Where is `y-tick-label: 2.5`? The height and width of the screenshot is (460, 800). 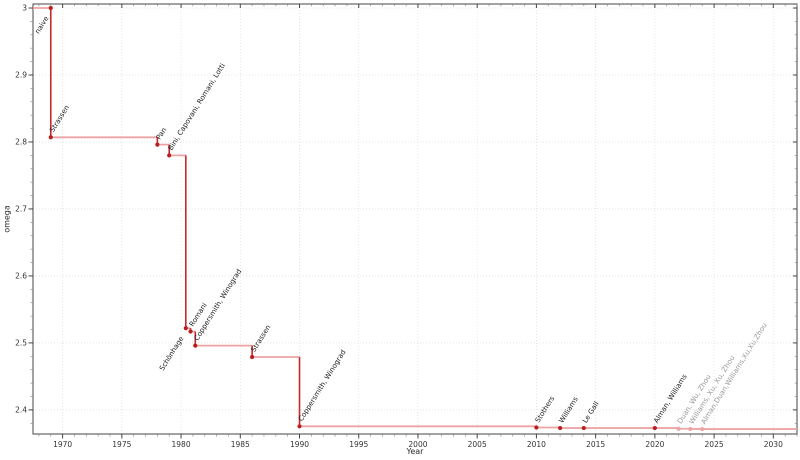
y-tick-label: 2.5 is located at coordinates (21, 343).